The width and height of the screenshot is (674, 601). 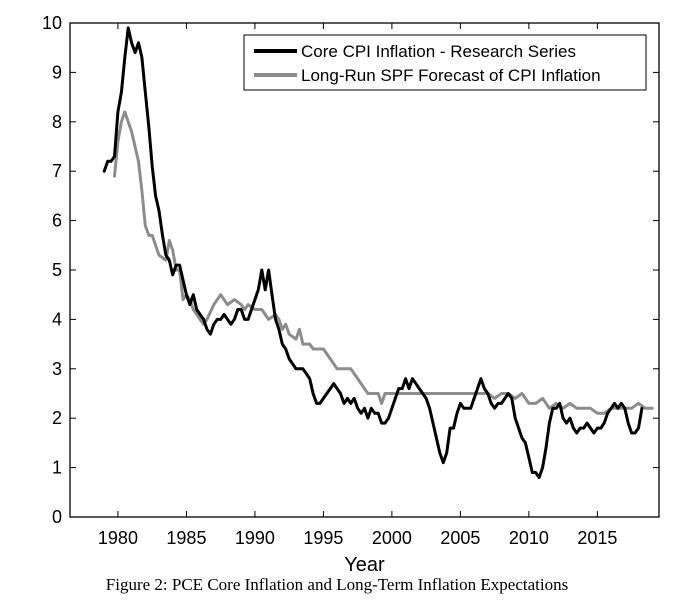 What do you see at coordinates (438, 51) in the screenshot?
I see `legend-label-core-cpi: Core CPI Inflation - Research Series` at bounding box center [438, 51].